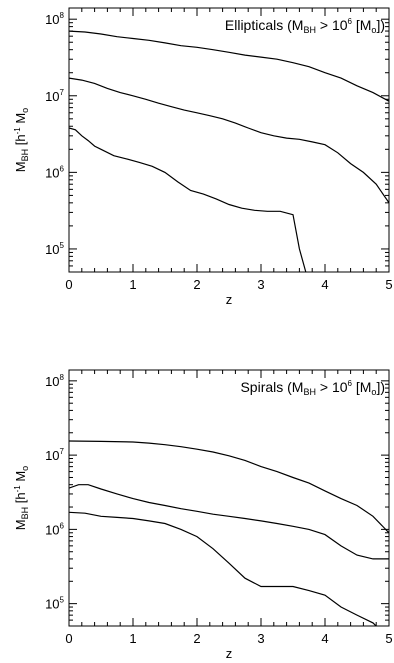 Image resolution: width=394 pixels, height=663 pixels. I want to click on panel-annotation: Ellipticals (MBH > 106 [Mo]), so click(305, 26).